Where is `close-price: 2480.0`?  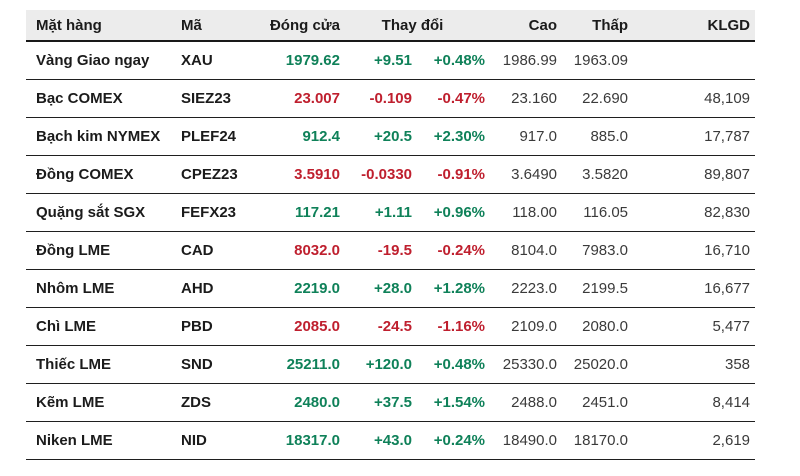 close-price: 2480.0 is located at coordinates (298, 402).